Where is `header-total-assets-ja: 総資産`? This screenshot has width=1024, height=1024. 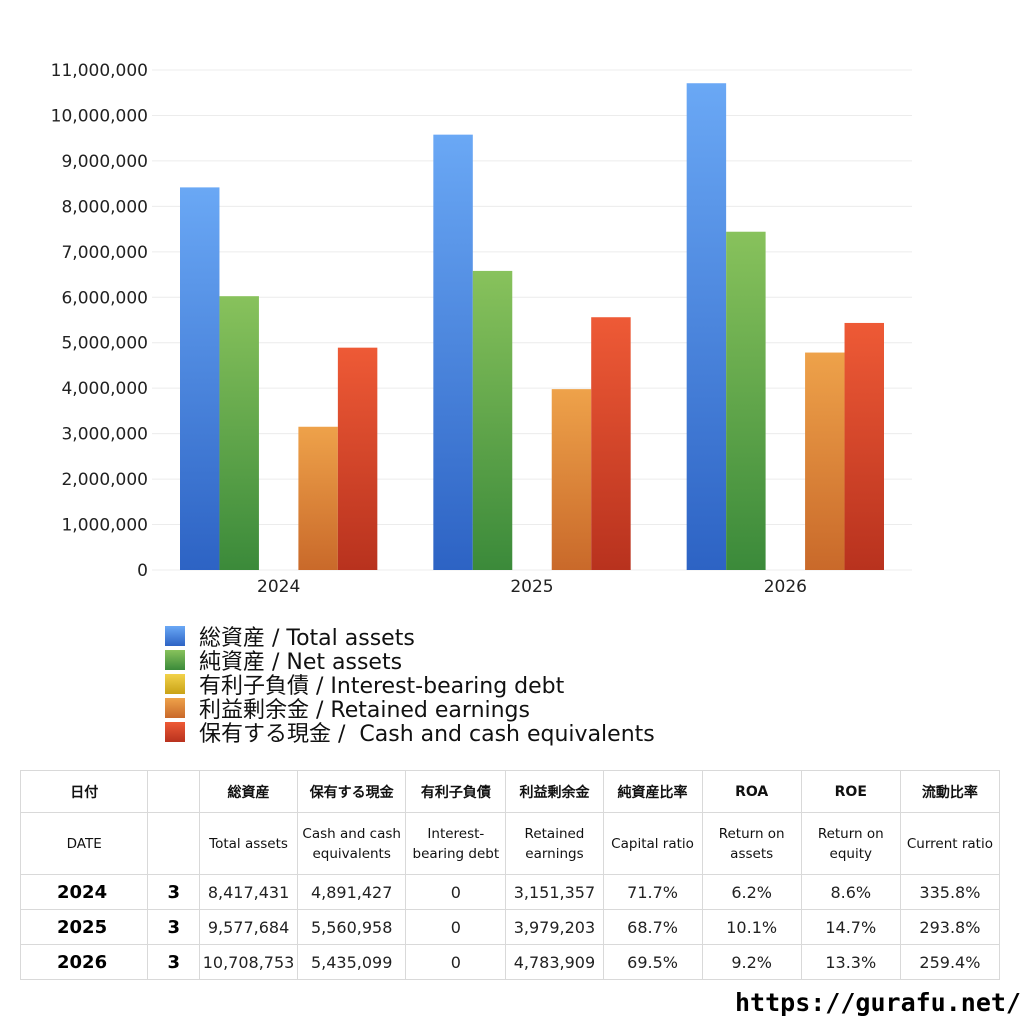
header-total-assets-ja: 総資産 is located at coordinates (248, 791).